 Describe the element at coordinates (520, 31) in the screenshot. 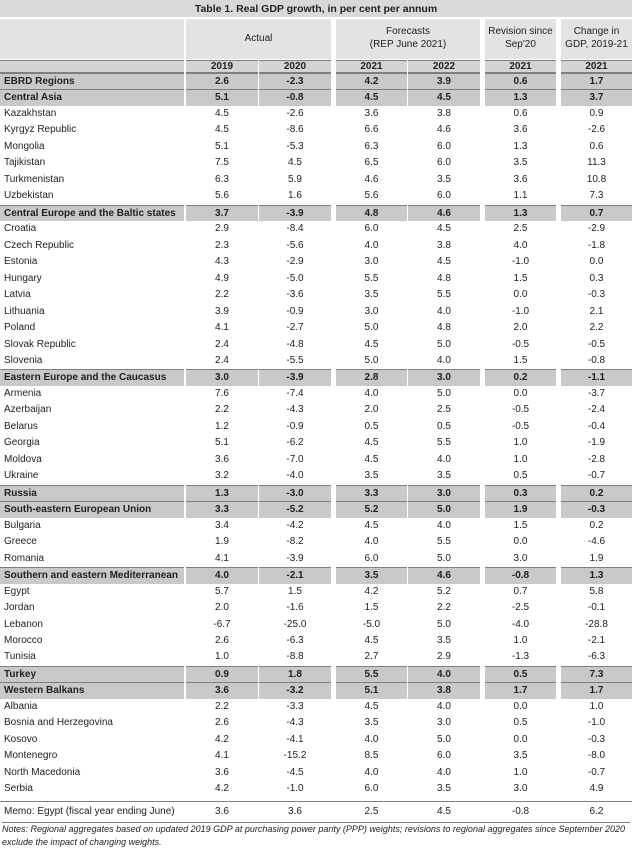

I see `group-header-line: Revision since` at that location.